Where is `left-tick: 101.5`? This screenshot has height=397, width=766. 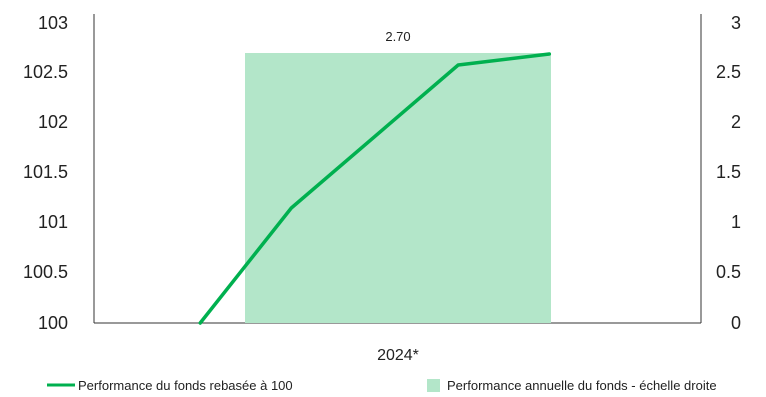 left-tick: 101.5 is located at coordinates (45, 172).